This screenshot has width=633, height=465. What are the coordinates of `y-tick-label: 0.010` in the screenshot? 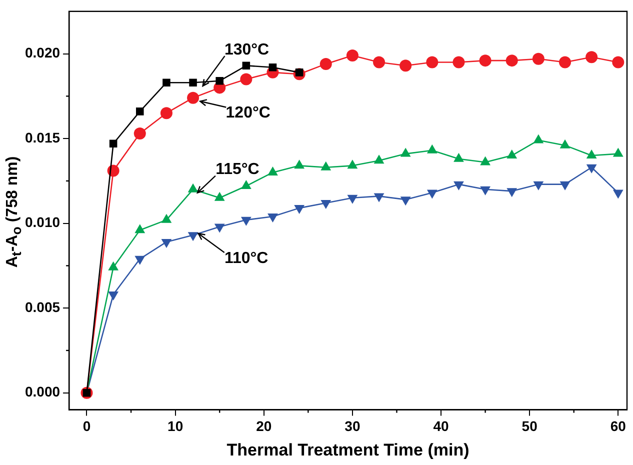 It's located at (42, 222).